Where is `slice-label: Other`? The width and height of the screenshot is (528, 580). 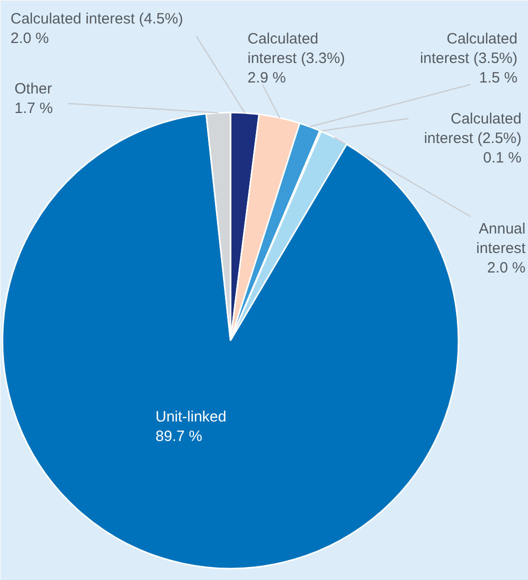 slice-label: Other is located at coordinates (33, 89).